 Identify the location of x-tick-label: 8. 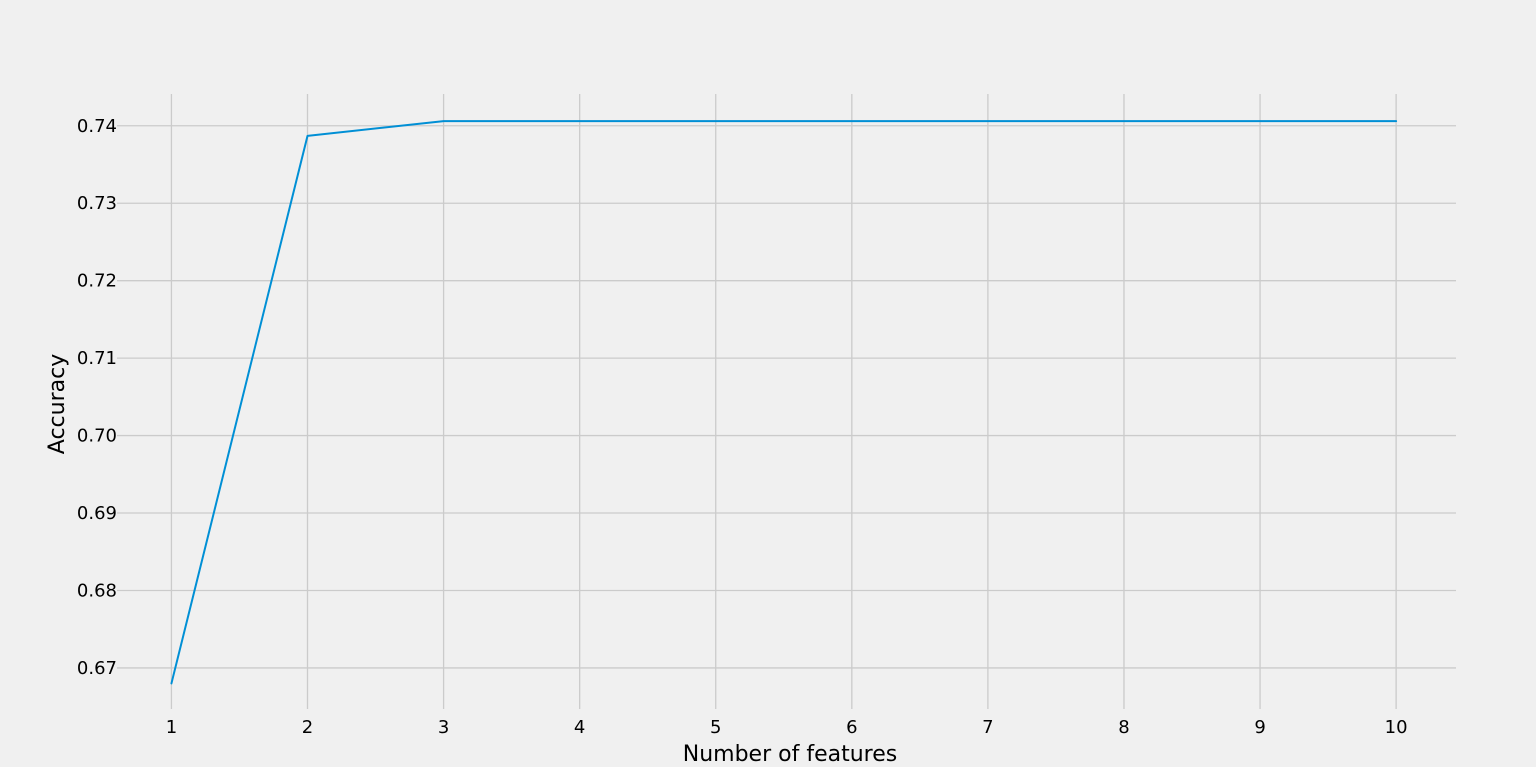
(1123, 727).